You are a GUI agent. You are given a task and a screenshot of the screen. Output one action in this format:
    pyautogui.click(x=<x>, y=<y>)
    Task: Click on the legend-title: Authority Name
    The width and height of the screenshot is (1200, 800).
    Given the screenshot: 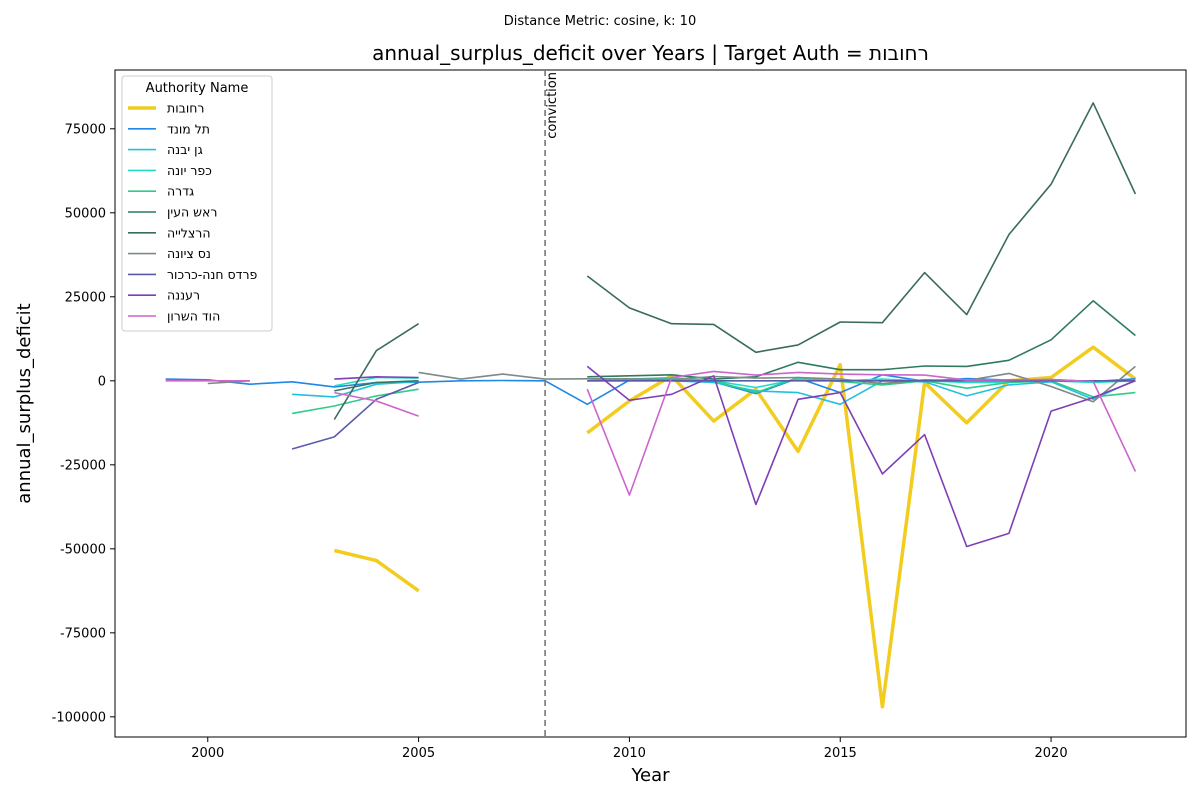 What is the action you would take?
    pyautogui.click(x=197, y=88)
    